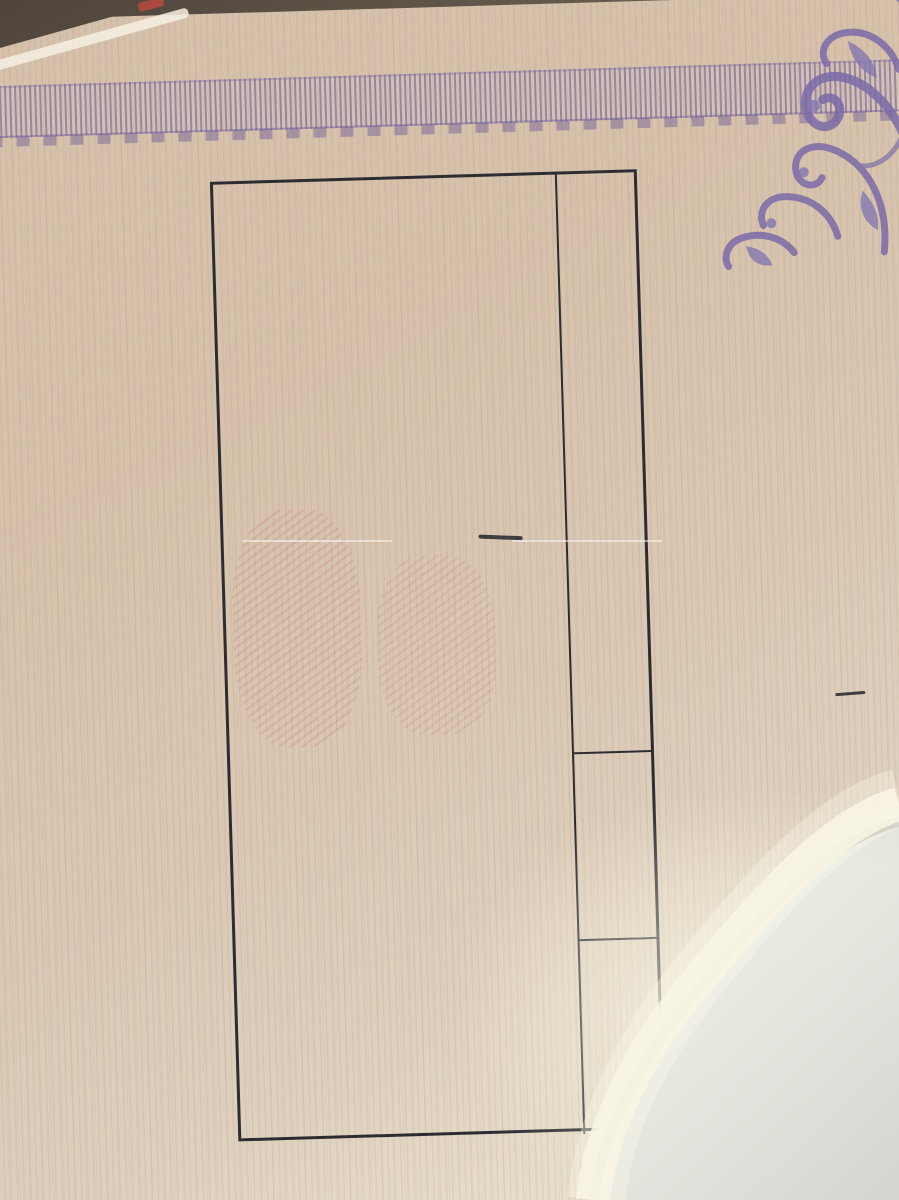 The width and height of the screenshot is (899, 1200). I want to click on column-header-indicators, so click(603, 463).